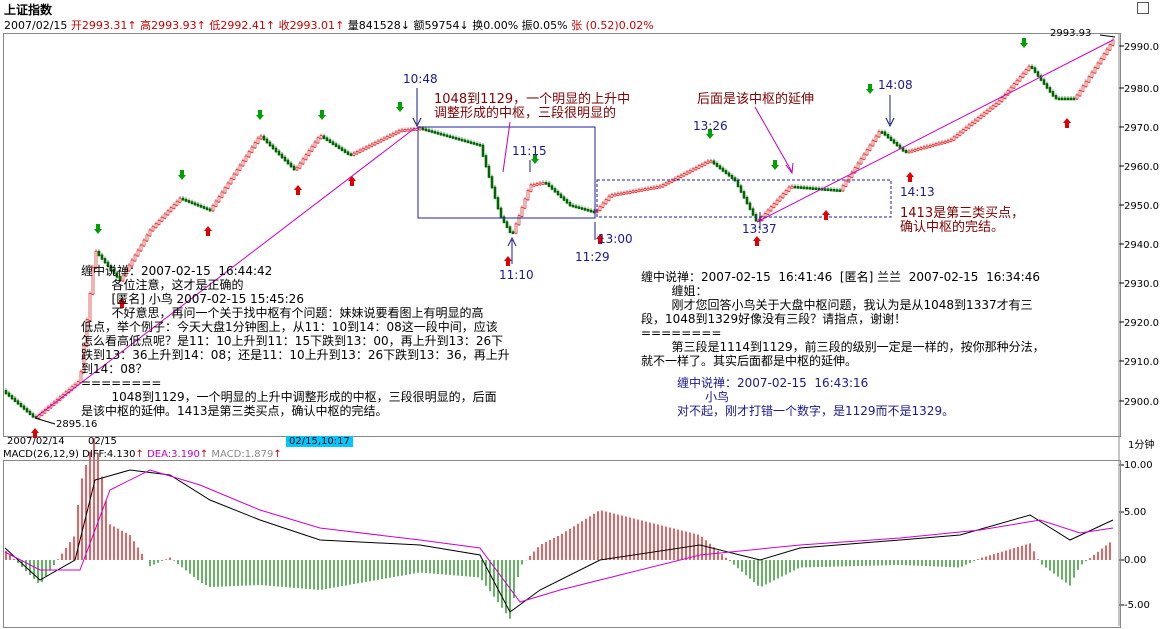 The height and width of the screenshot is (629, 1168). What do you see at coordinates (1141, 362) in the screenshot?
I see `axis-tick: 2910.0` at bounding box center [1141, 362].